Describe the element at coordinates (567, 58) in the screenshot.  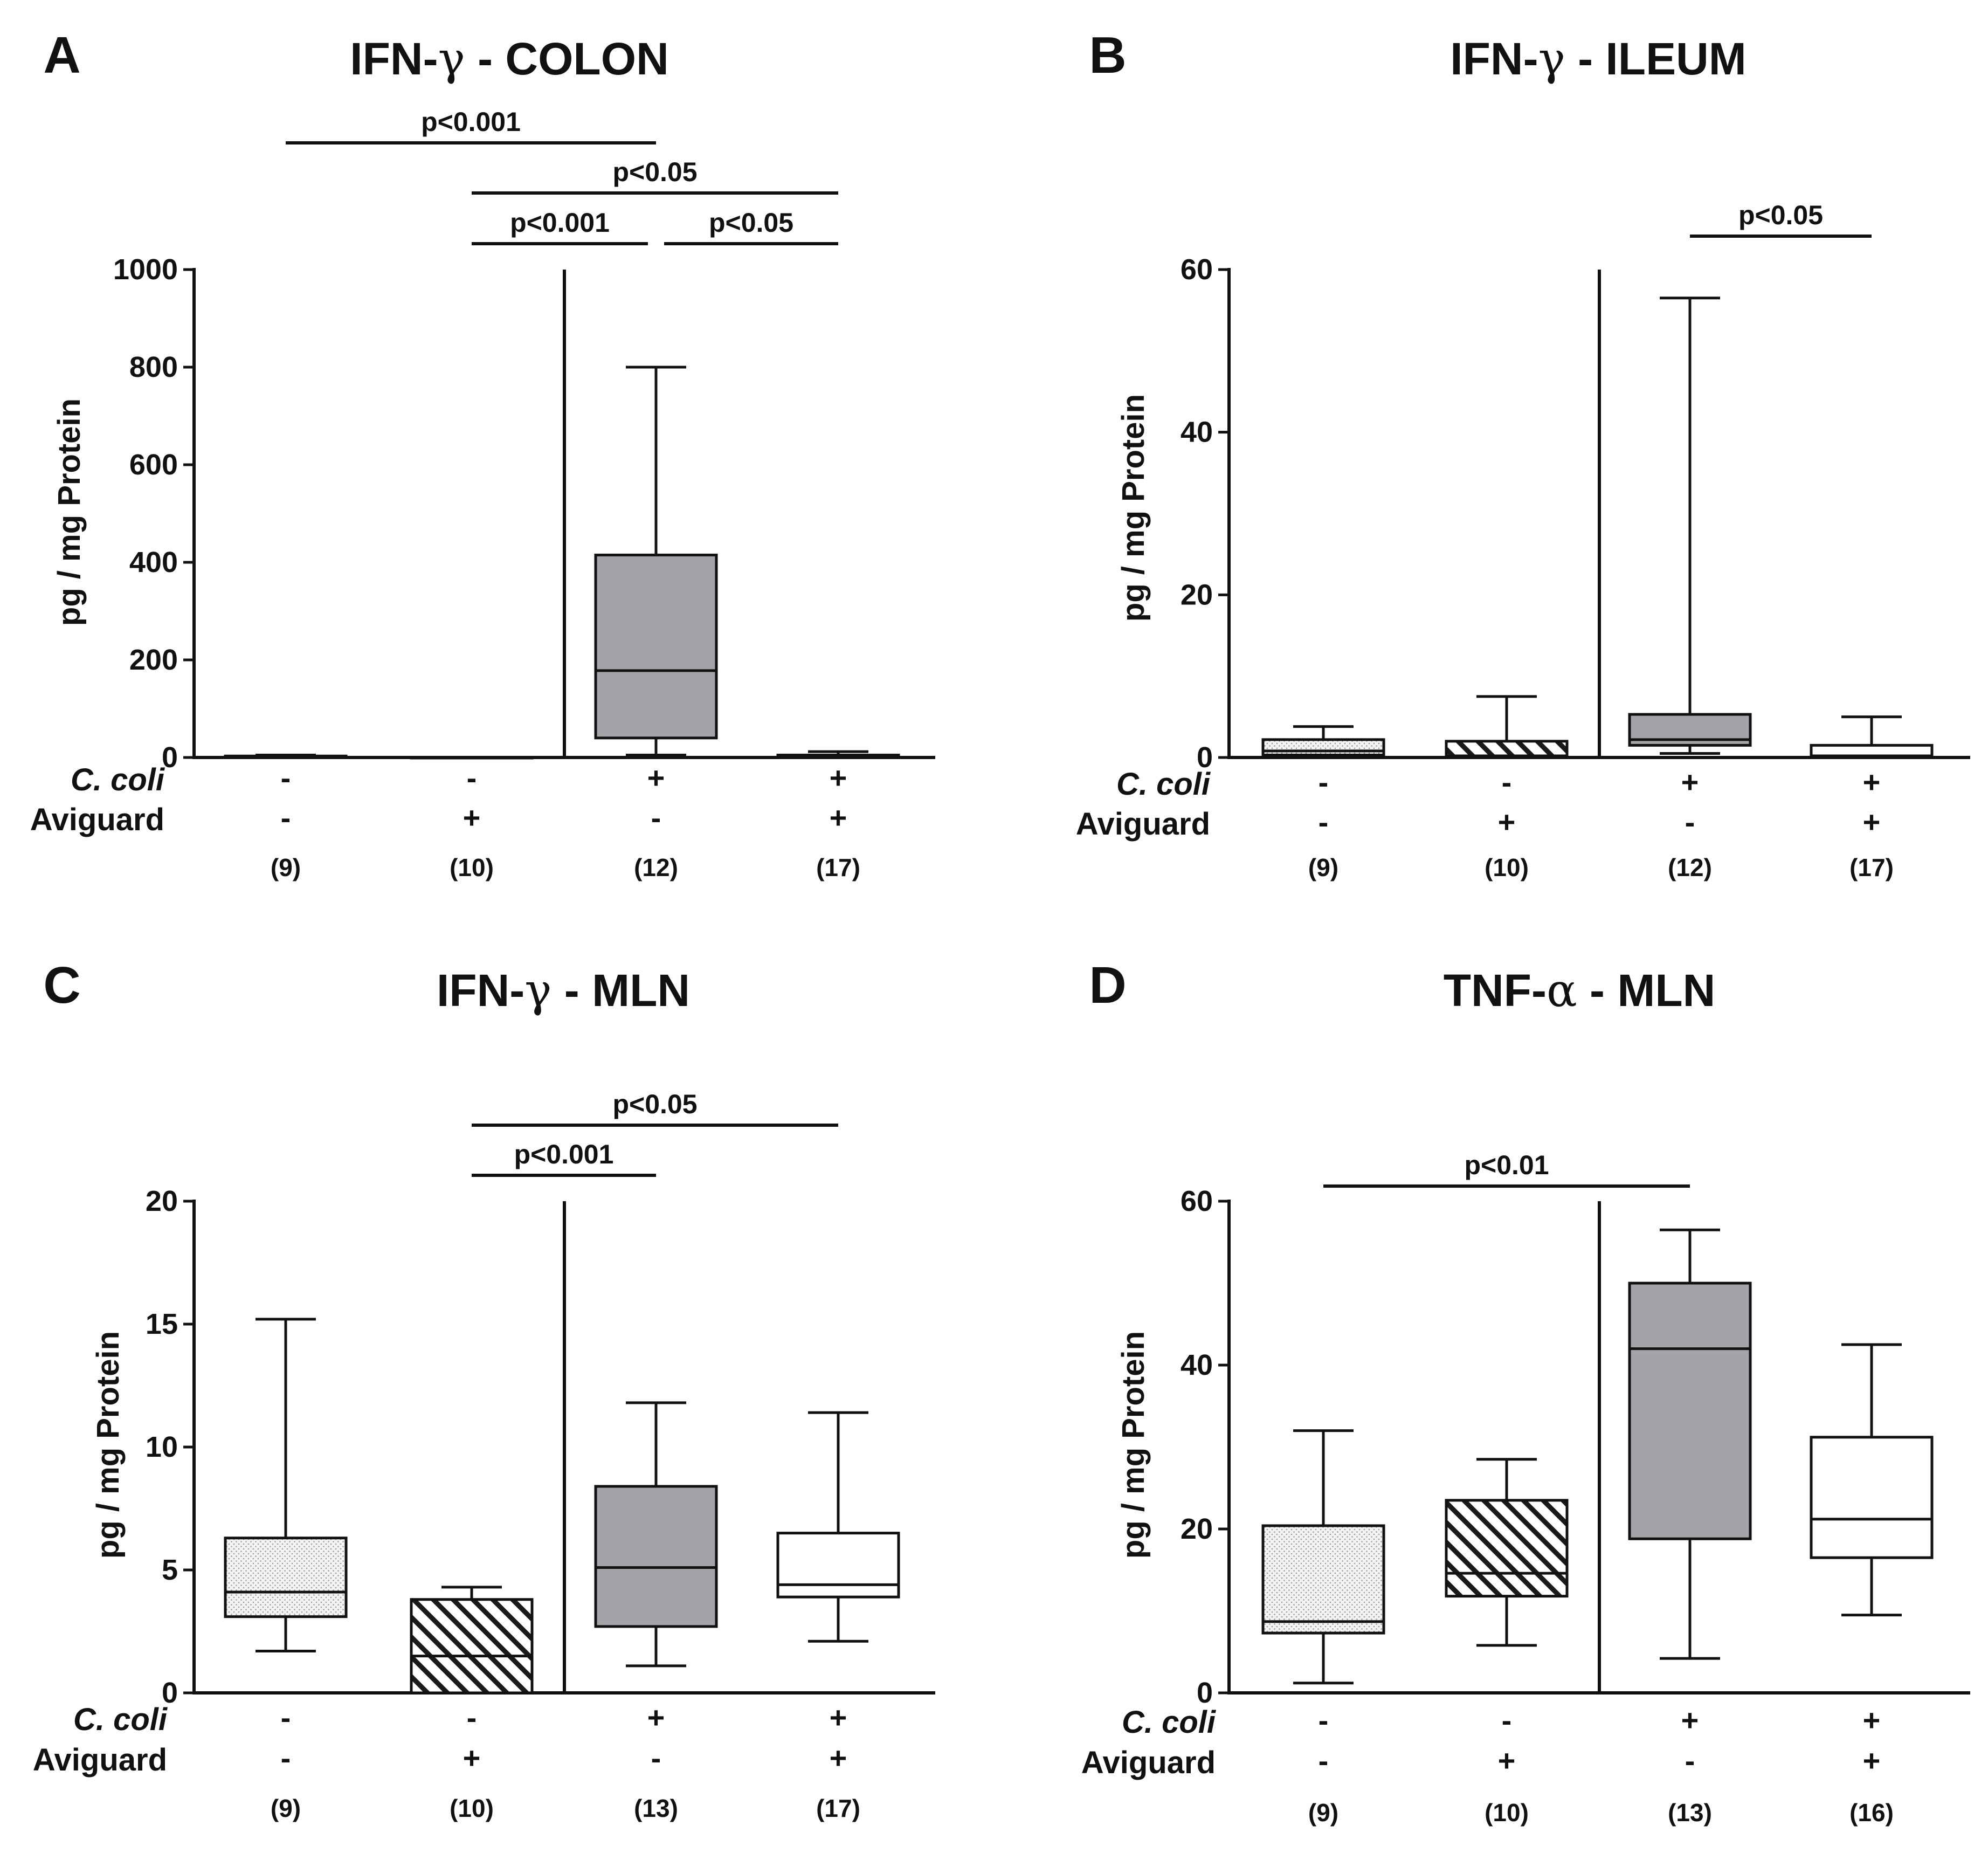
I see `title-part: - COLON` at that location.